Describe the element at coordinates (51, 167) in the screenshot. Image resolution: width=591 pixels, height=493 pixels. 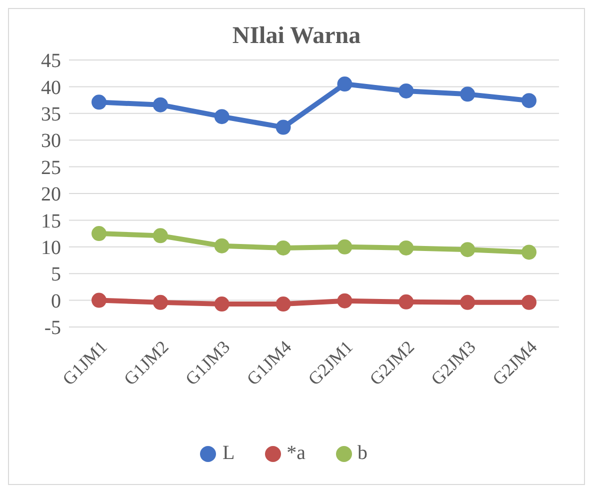
I see `y-tick-label: 25` at that location.